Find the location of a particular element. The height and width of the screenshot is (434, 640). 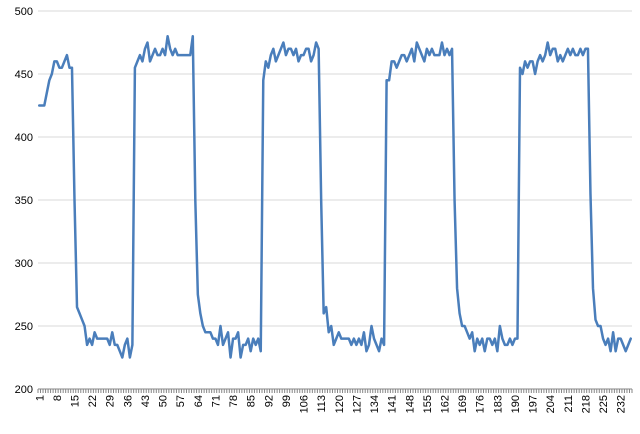

x-tick-label: 1 is located at coordinates (40, 398).